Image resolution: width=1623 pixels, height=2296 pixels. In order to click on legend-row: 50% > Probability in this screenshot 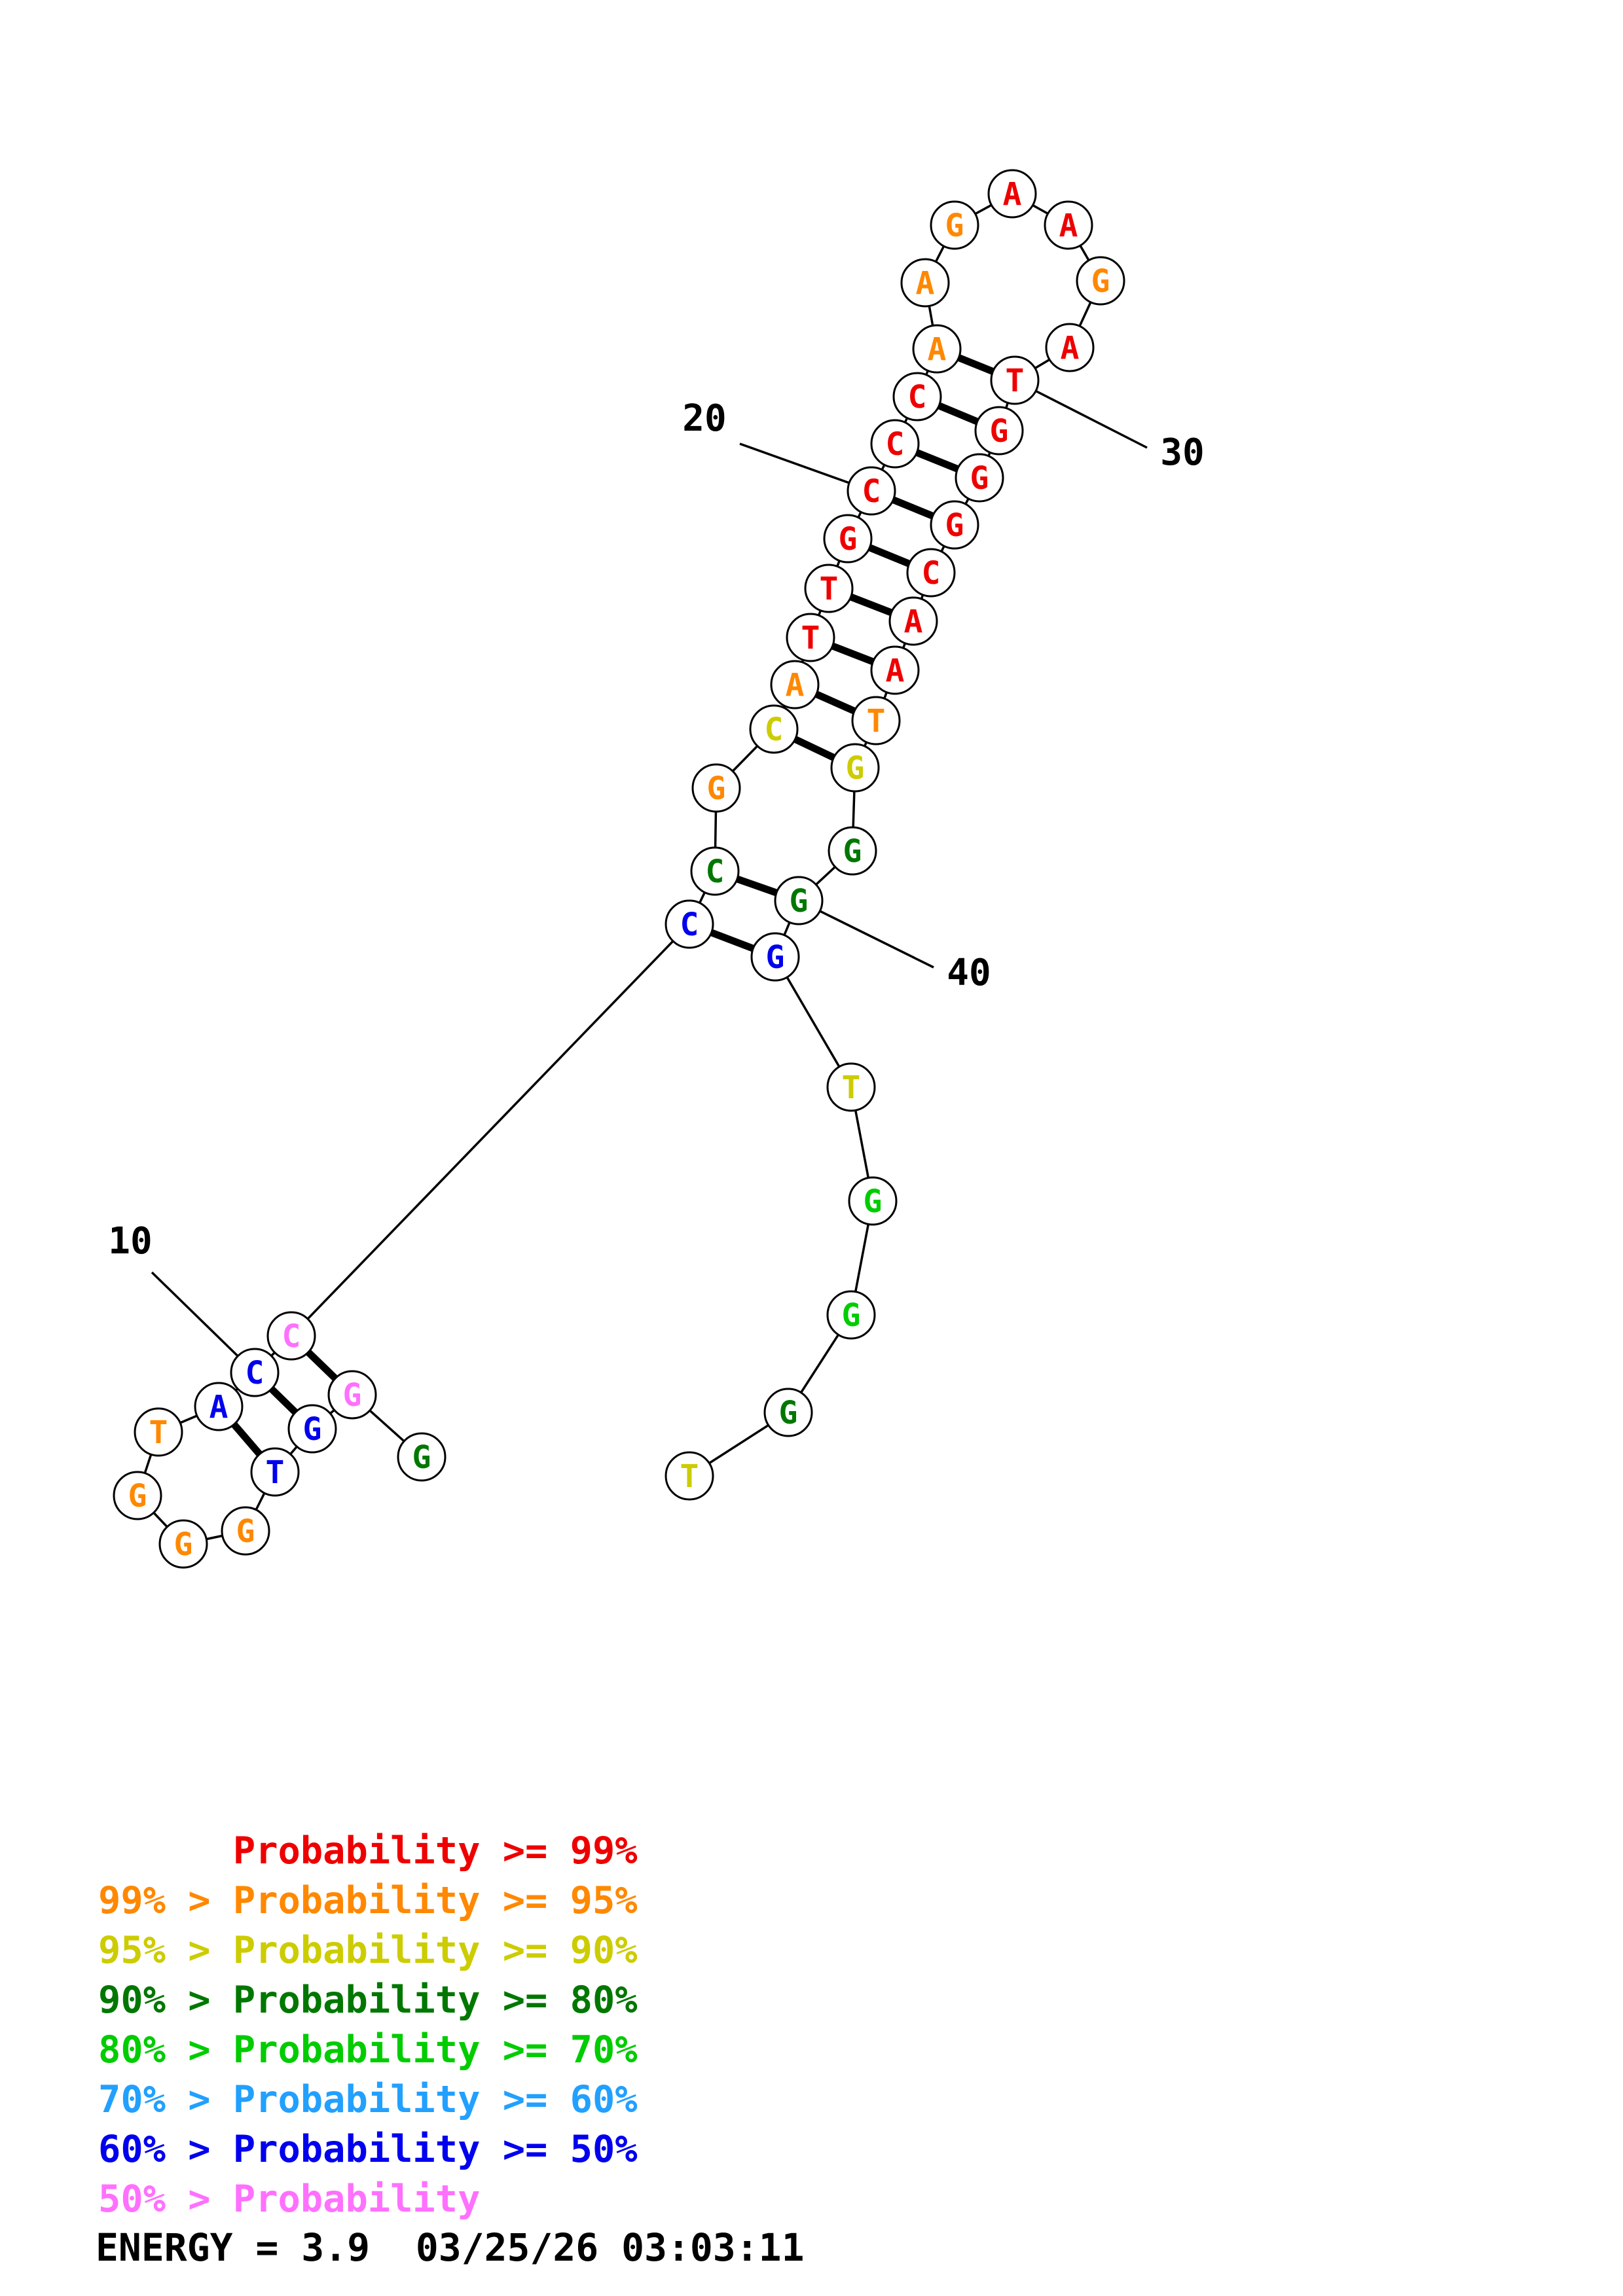, I will do `click(289, 2199)`.